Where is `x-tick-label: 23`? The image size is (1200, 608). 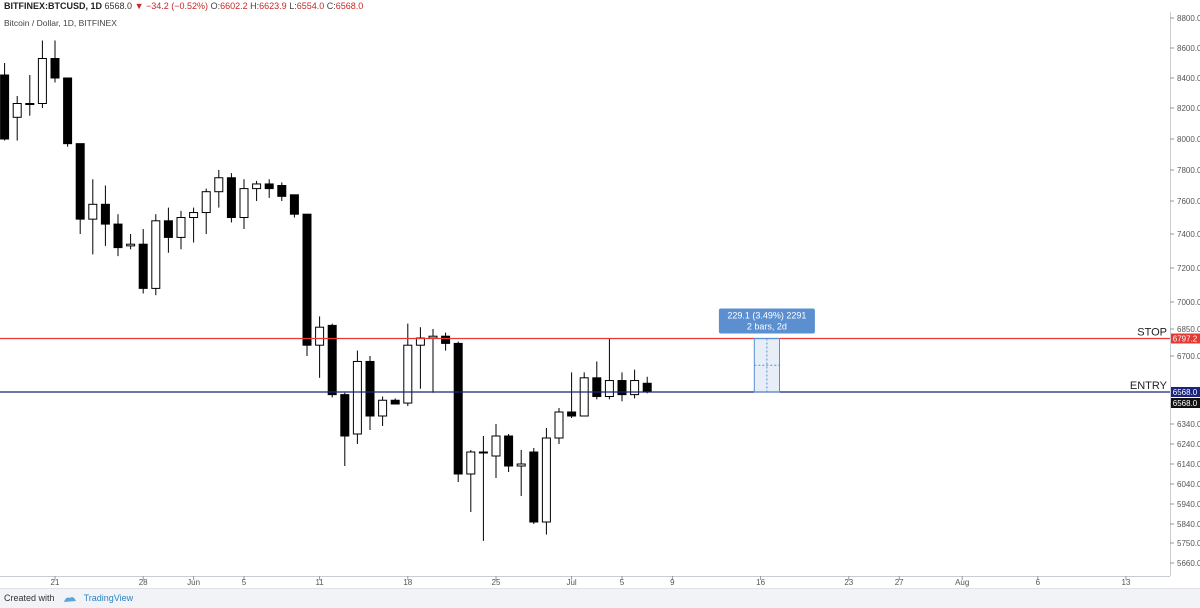 x-tick-label: 23 is located at coordinates (848, 582).